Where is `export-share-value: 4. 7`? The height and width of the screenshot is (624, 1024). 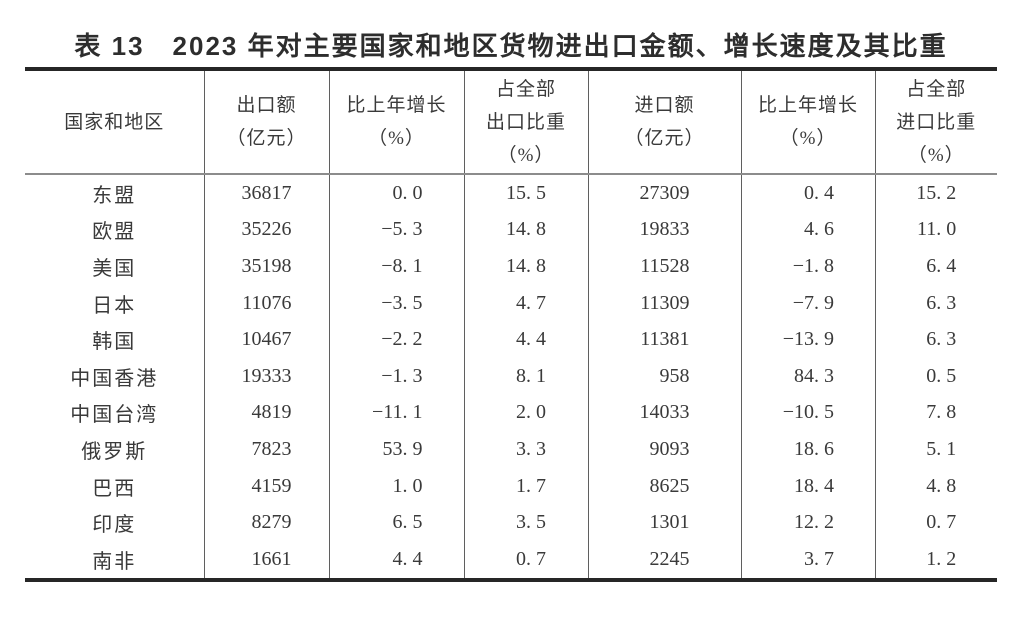
export-share-value: 4. 7 is located at coordinates (531, 302).